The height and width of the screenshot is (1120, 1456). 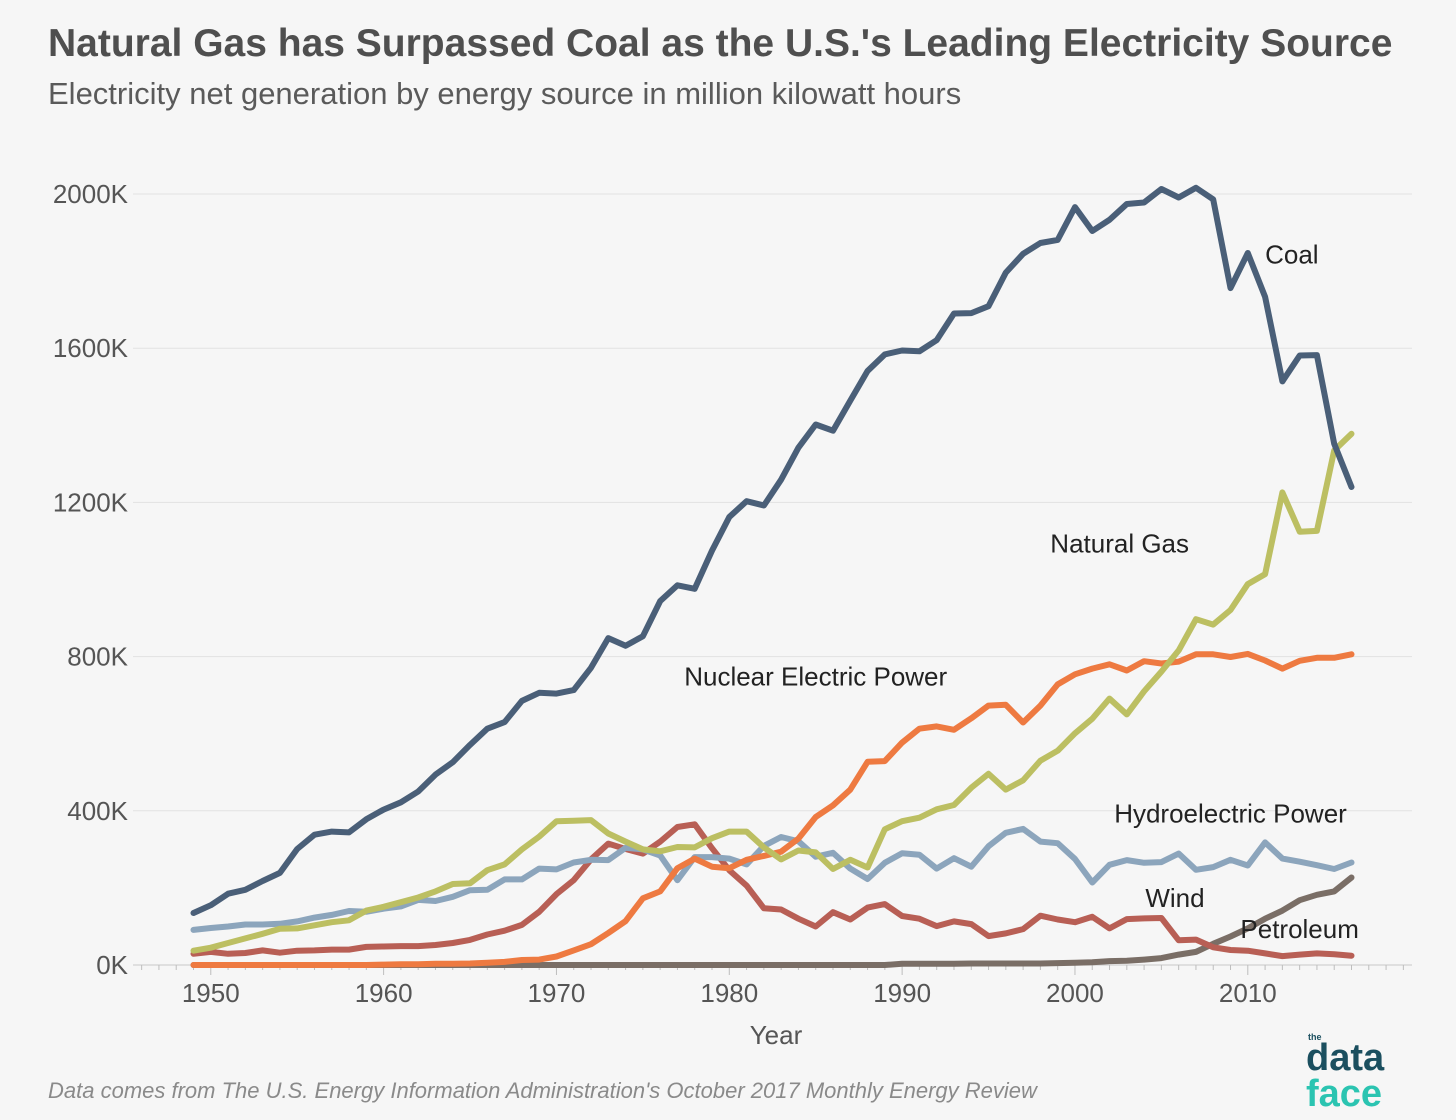 What do you see at coordinates (97, 657) in the screenshot?
I see `y-tick-label: 800K` at bounding box center [97, 657].